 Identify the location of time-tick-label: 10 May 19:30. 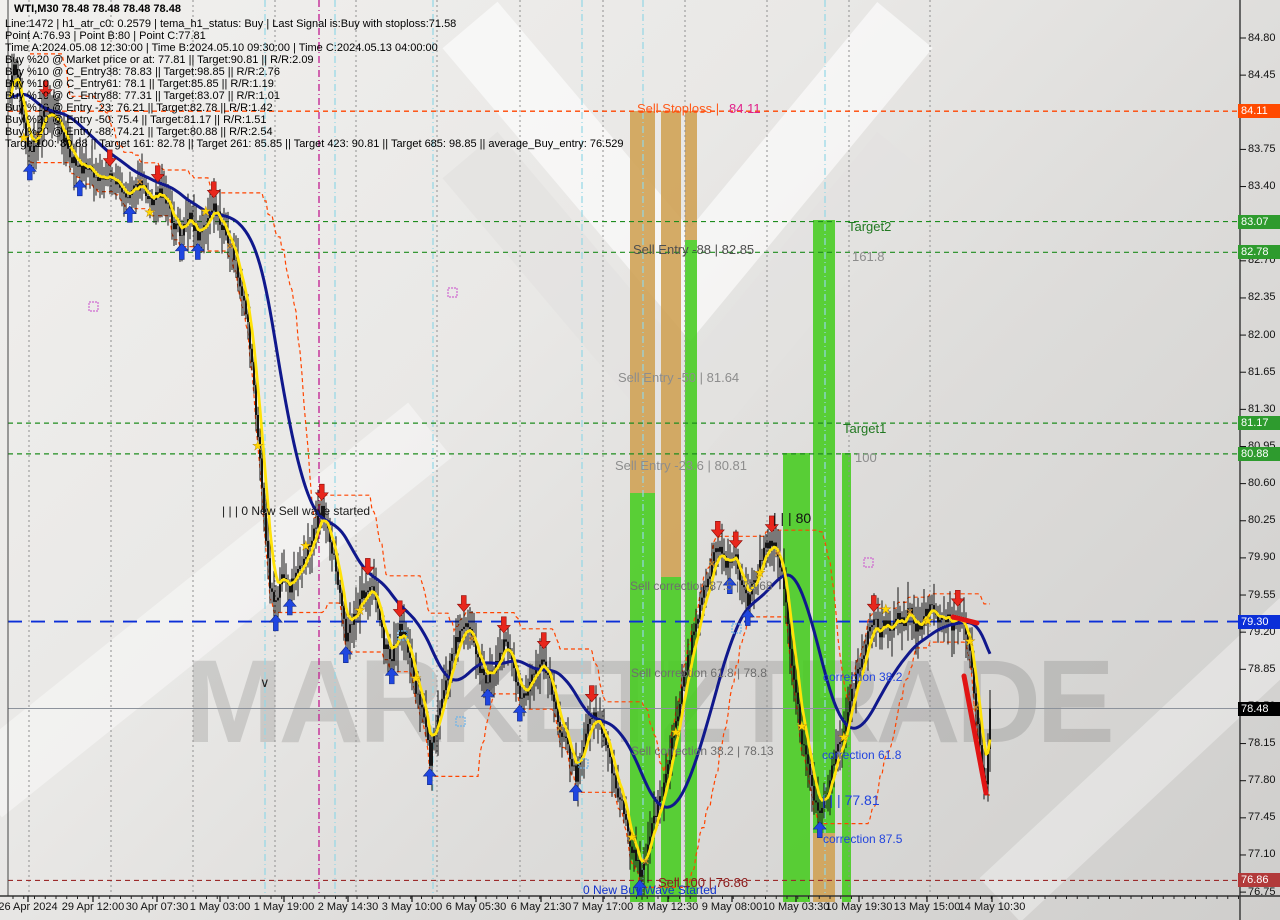
(859, 907).